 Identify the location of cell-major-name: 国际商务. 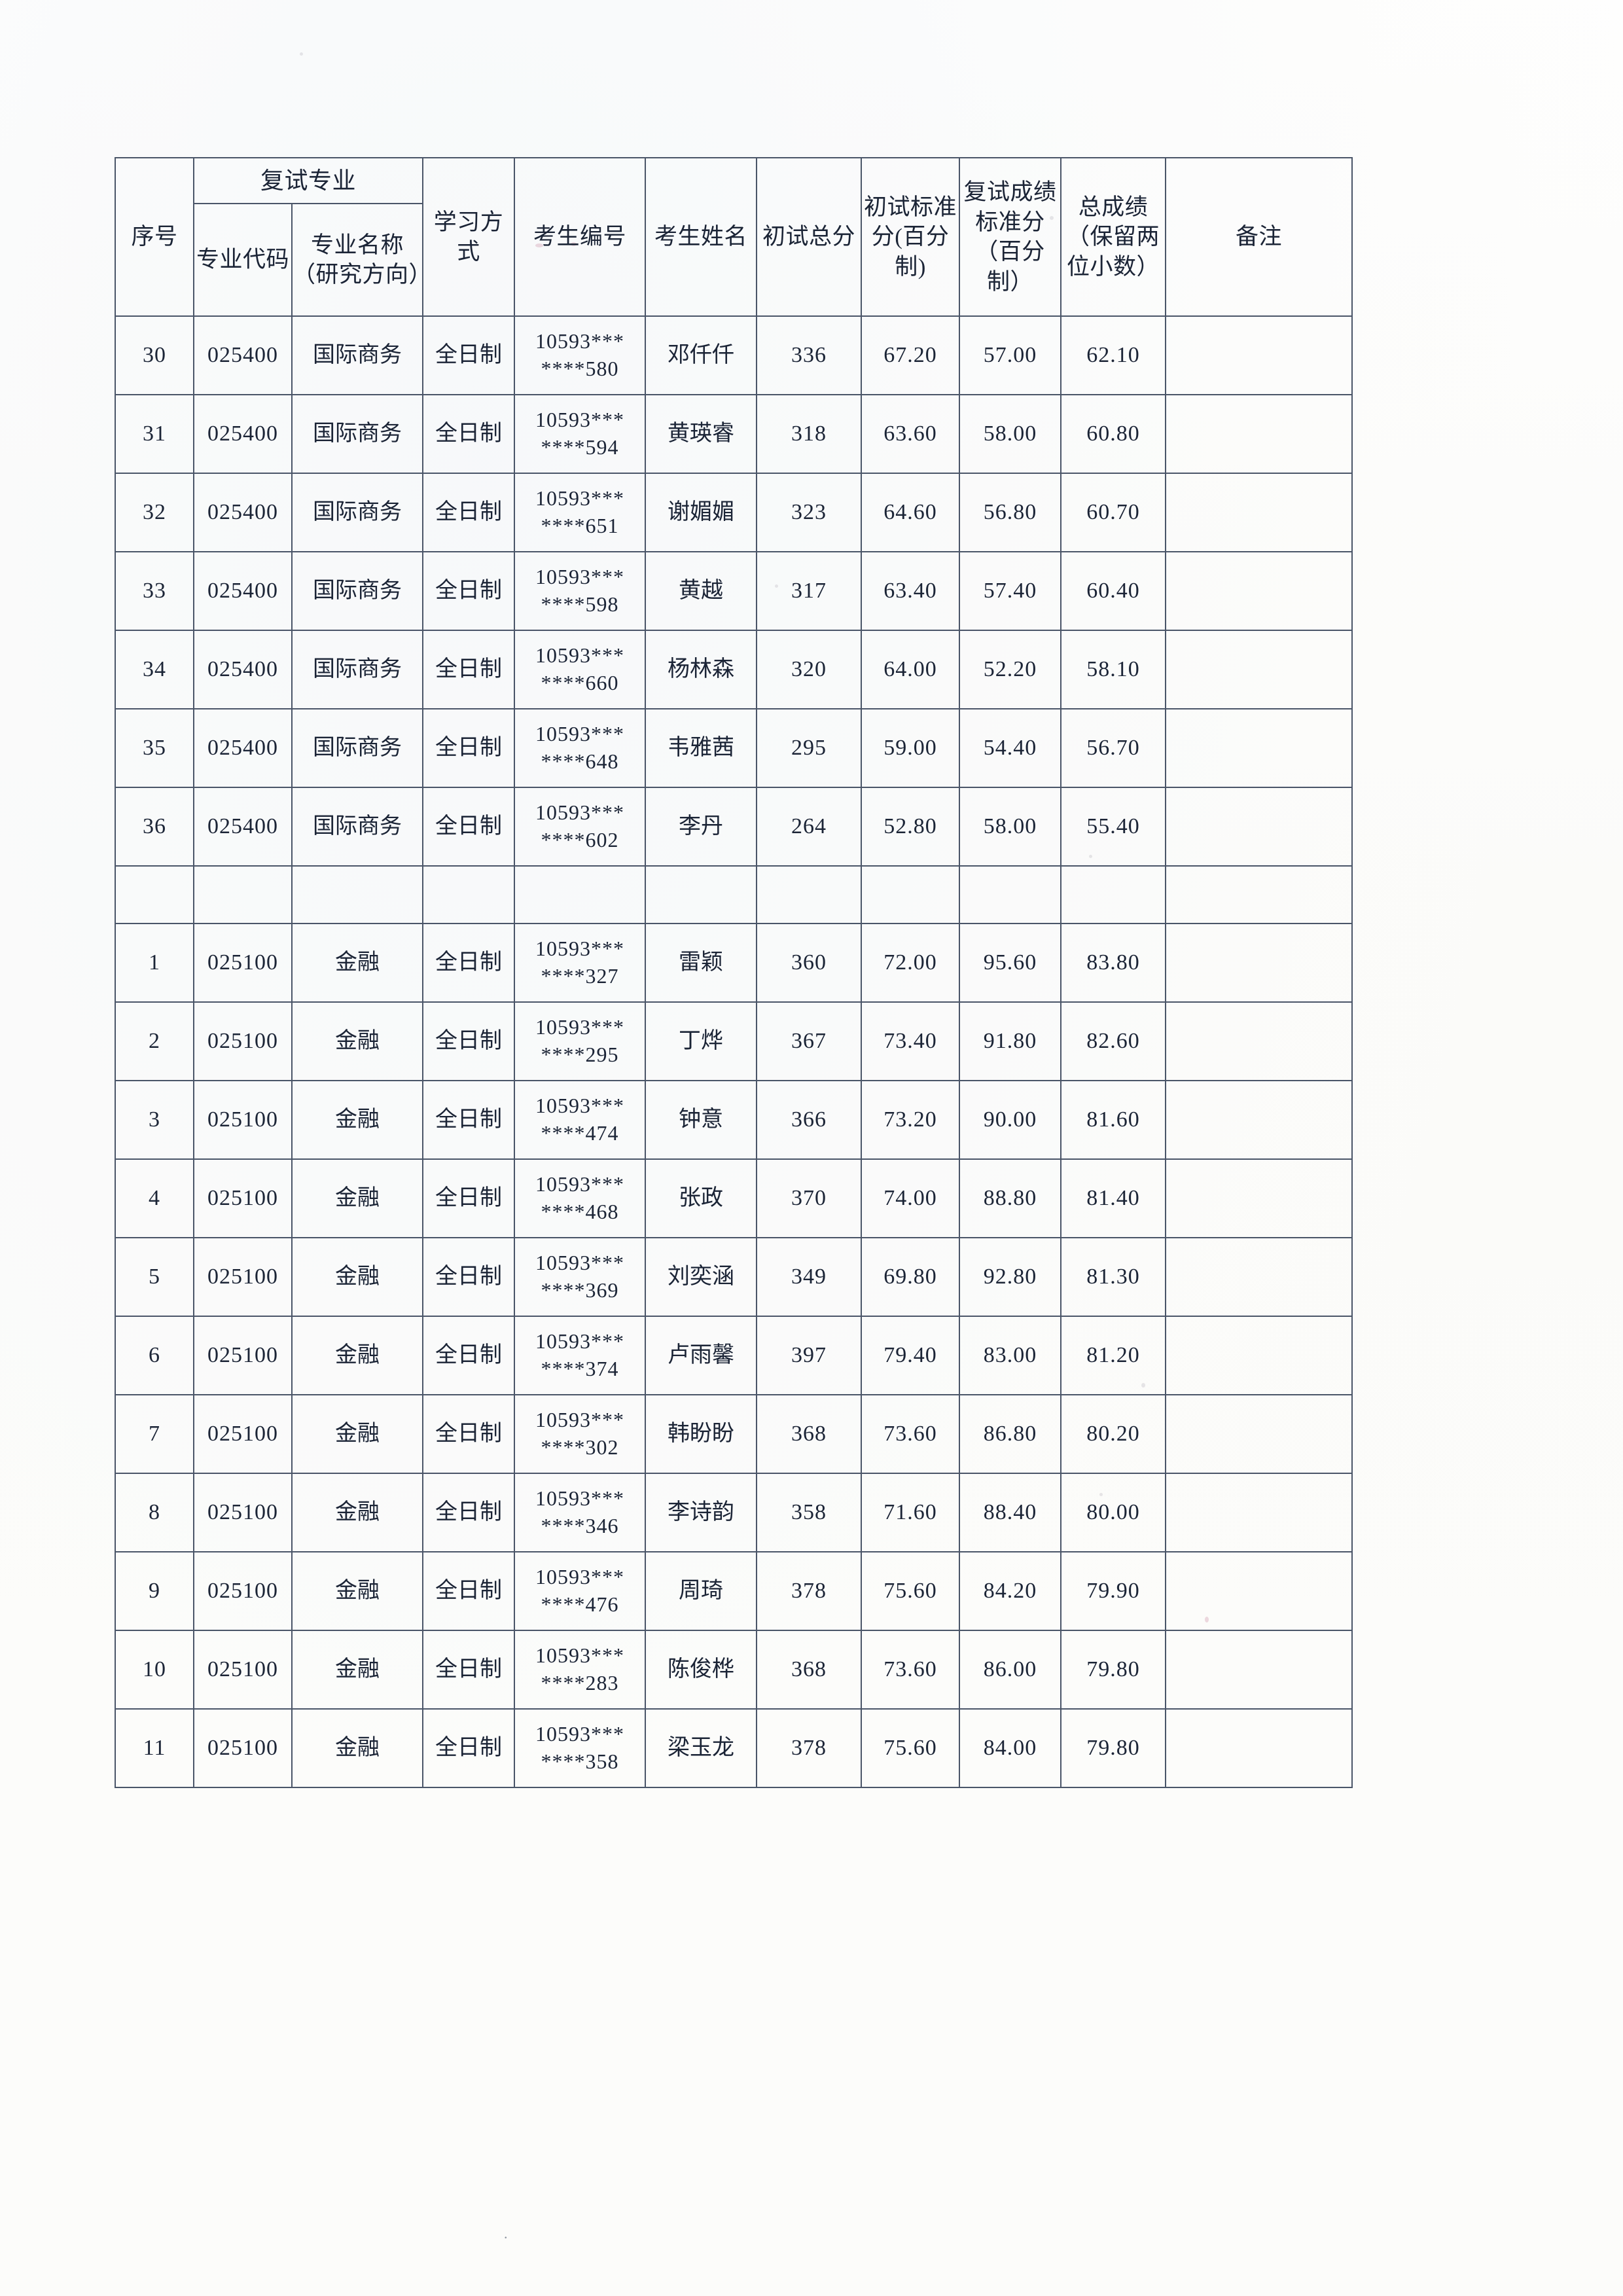
(357, 434).